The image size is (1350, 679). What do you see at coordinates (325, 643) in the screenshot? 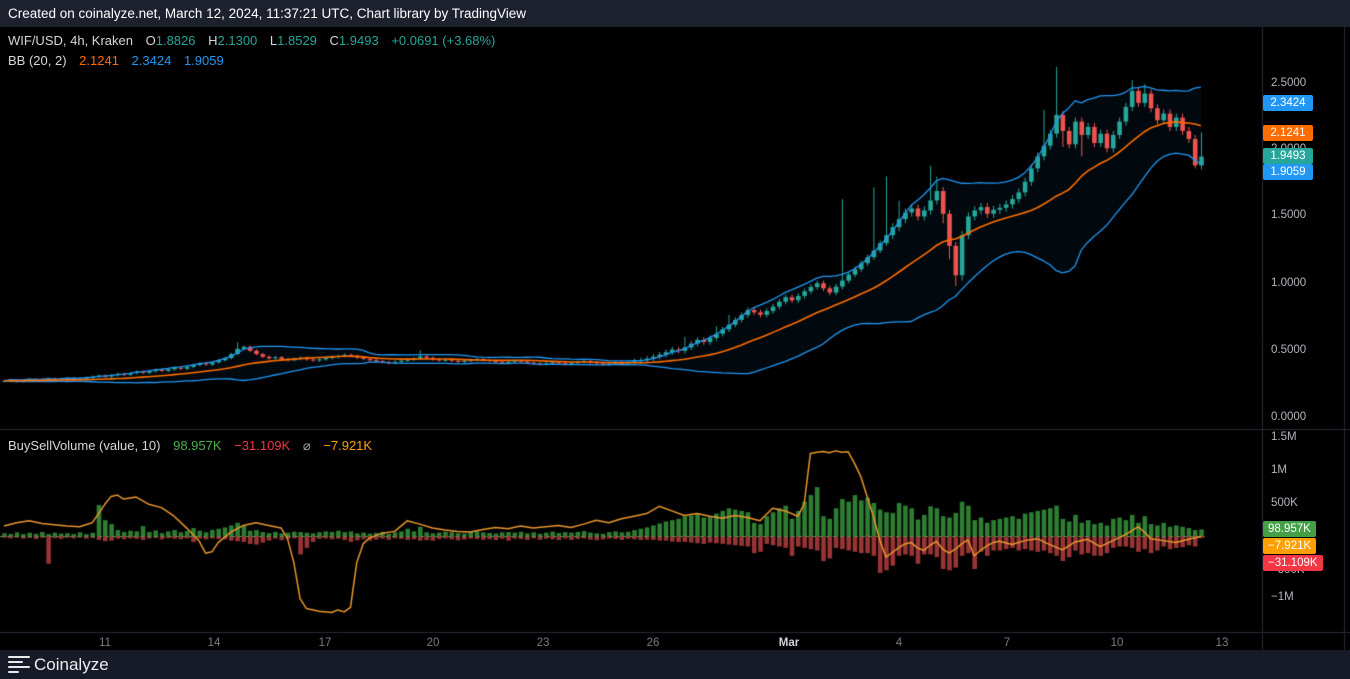
I see `time-tick-label: 17` at bounding box center [325, 643].